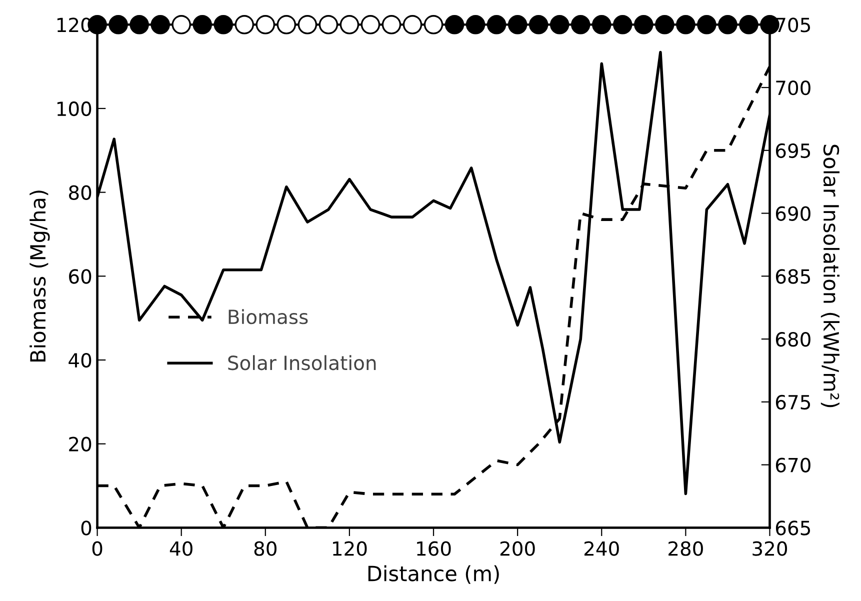 This screenshot has height=601, width=861. I want to click on legend-label: Biomass, so click(268, 316).